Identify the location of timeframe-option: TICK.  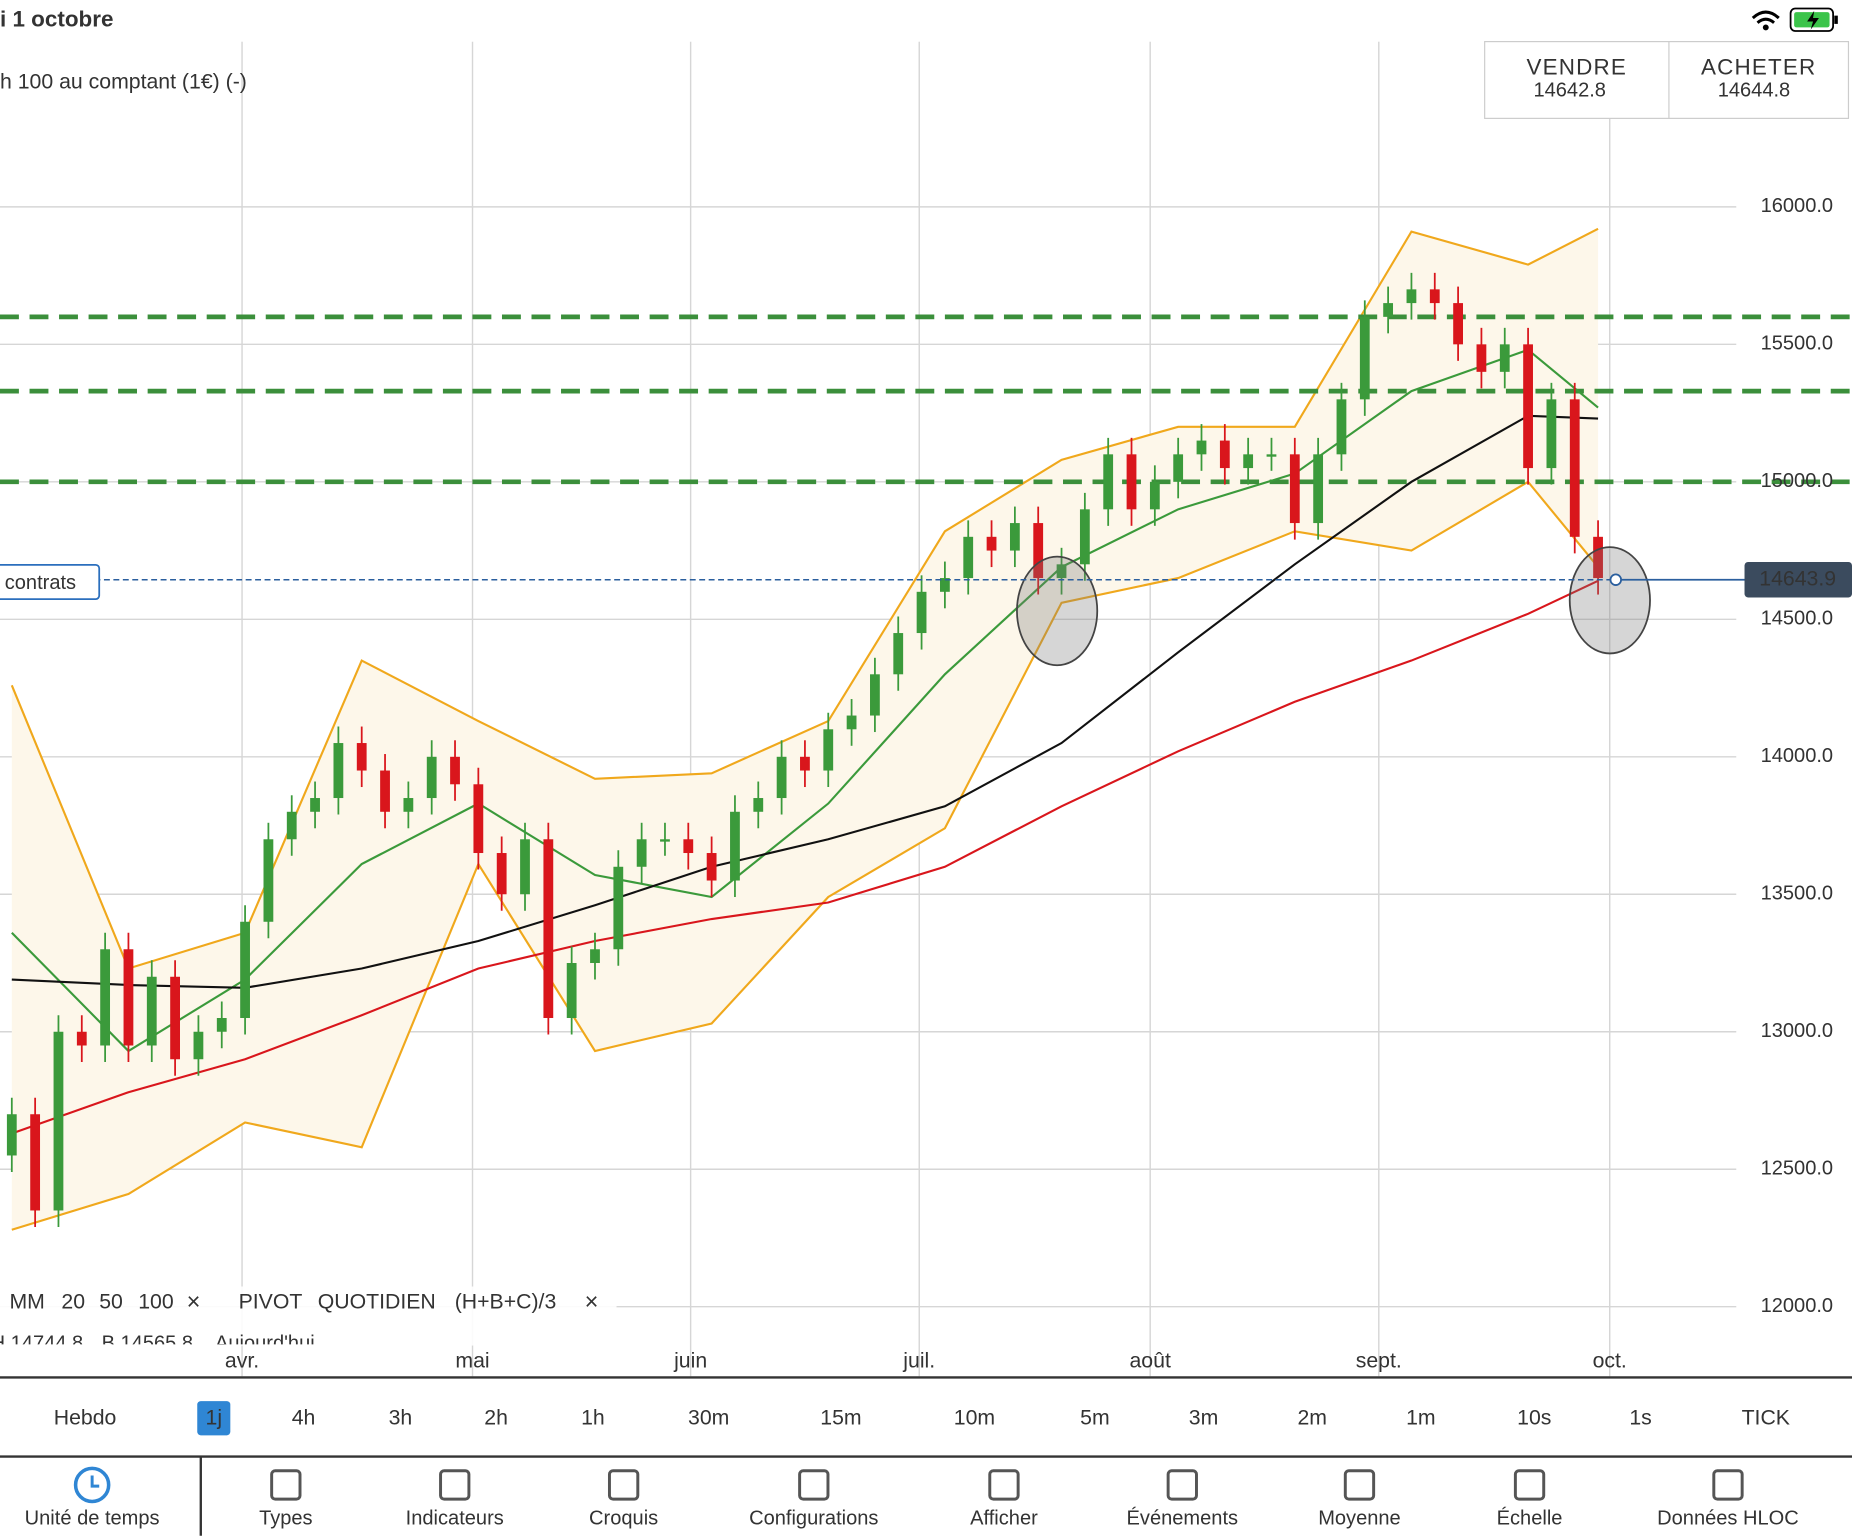
(1766, 1417).